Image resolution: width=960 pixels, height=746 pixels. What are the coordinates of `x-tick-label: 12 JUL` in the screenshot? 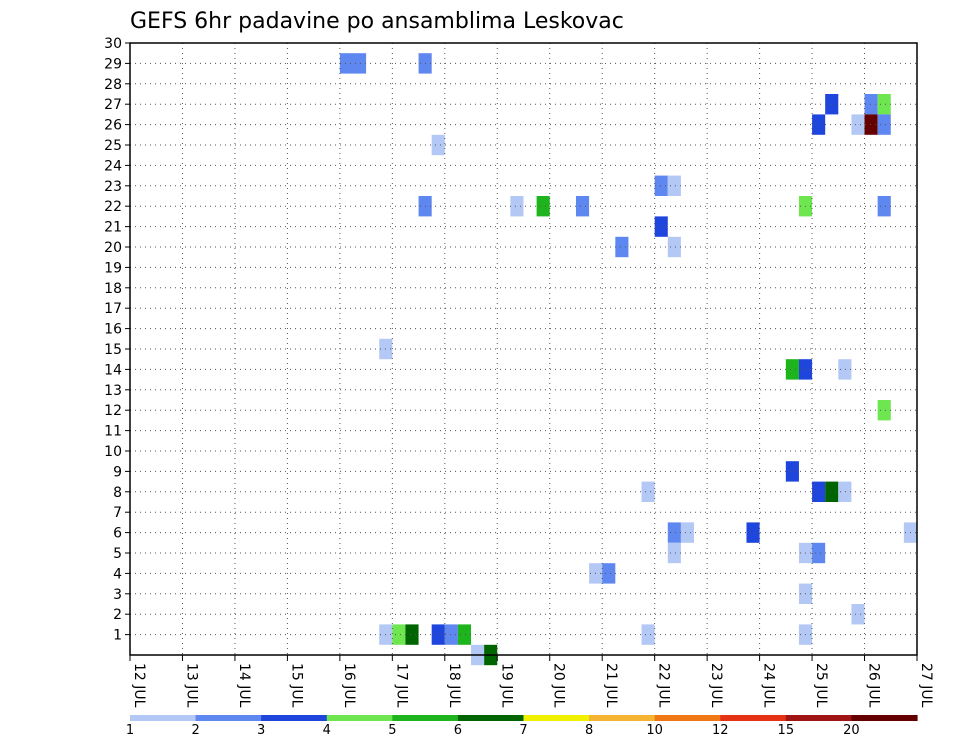 It's located at (139, 685).